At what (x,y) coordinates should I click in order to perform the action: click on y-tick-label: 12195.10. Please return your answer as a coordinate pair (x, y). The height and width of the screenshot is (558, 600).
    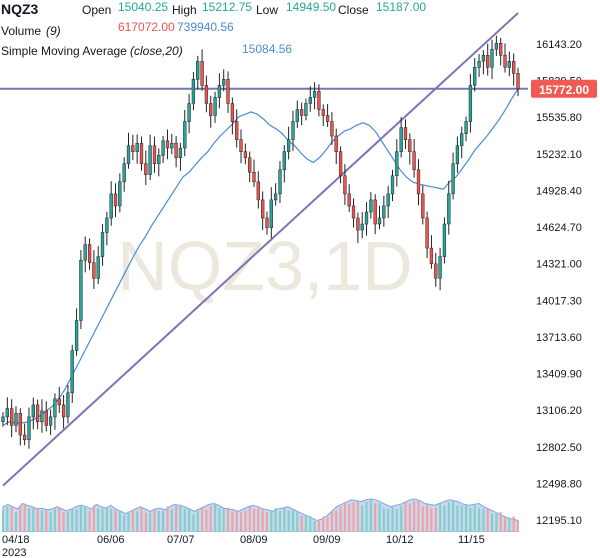
    Looking at the image, I should click on (559, 521).